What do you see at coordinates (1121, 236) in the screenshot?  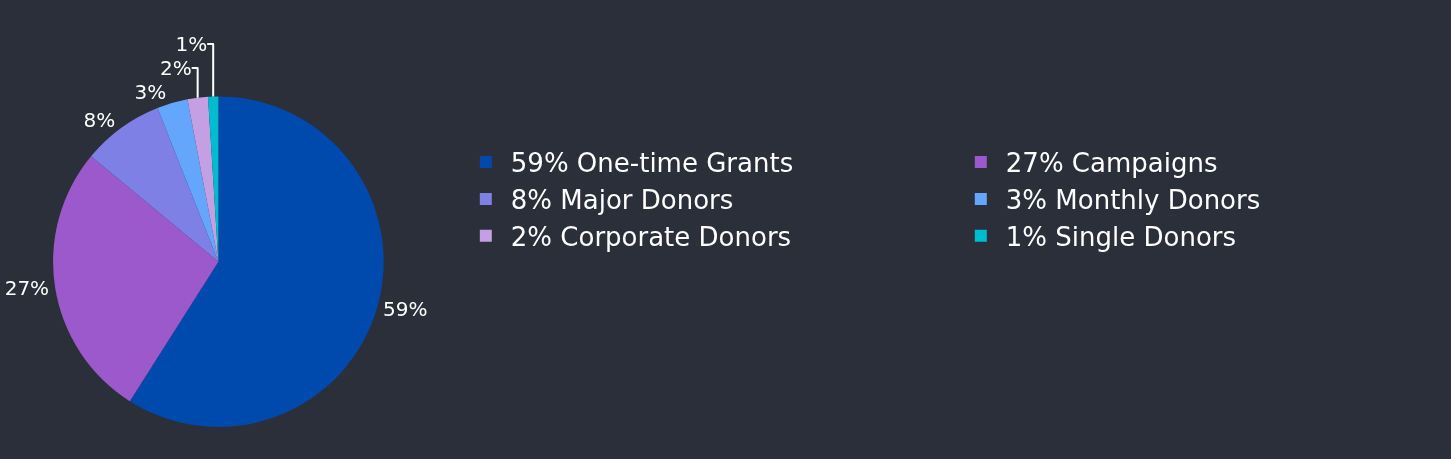 I see `legend-label: 1% Single Donors` at bounding box center [1121, 236].